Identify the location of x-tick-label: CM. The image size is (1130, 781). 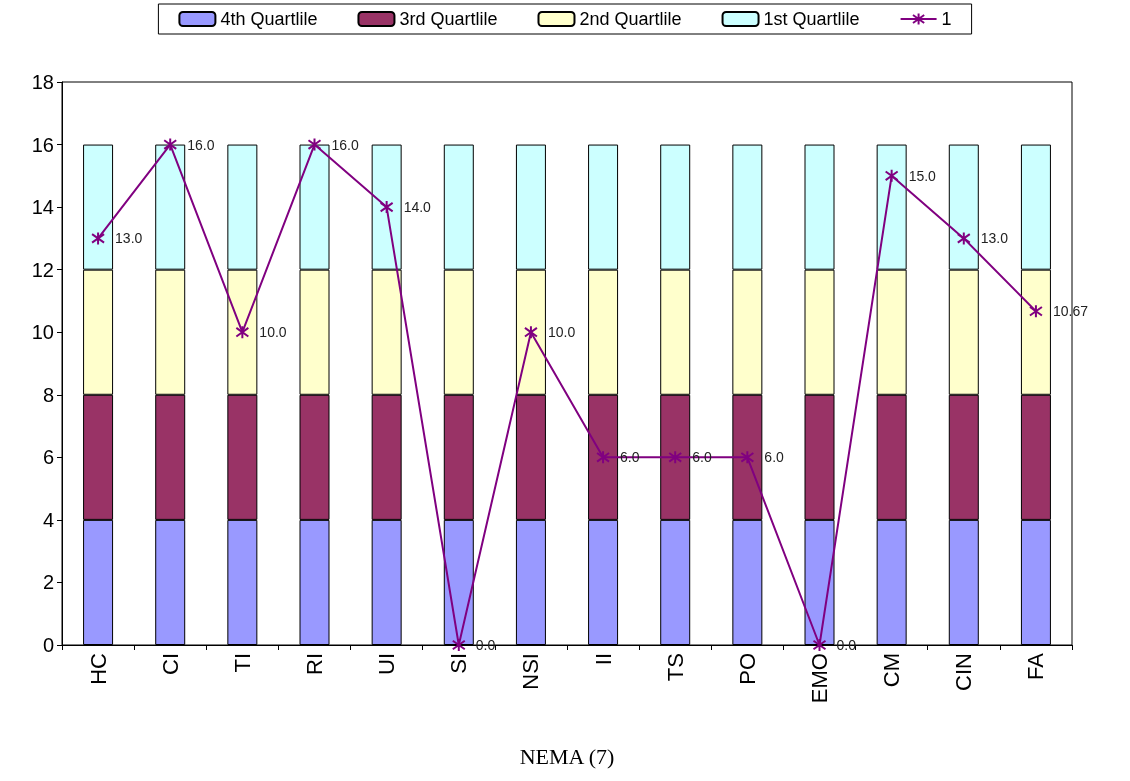
(892, 670).